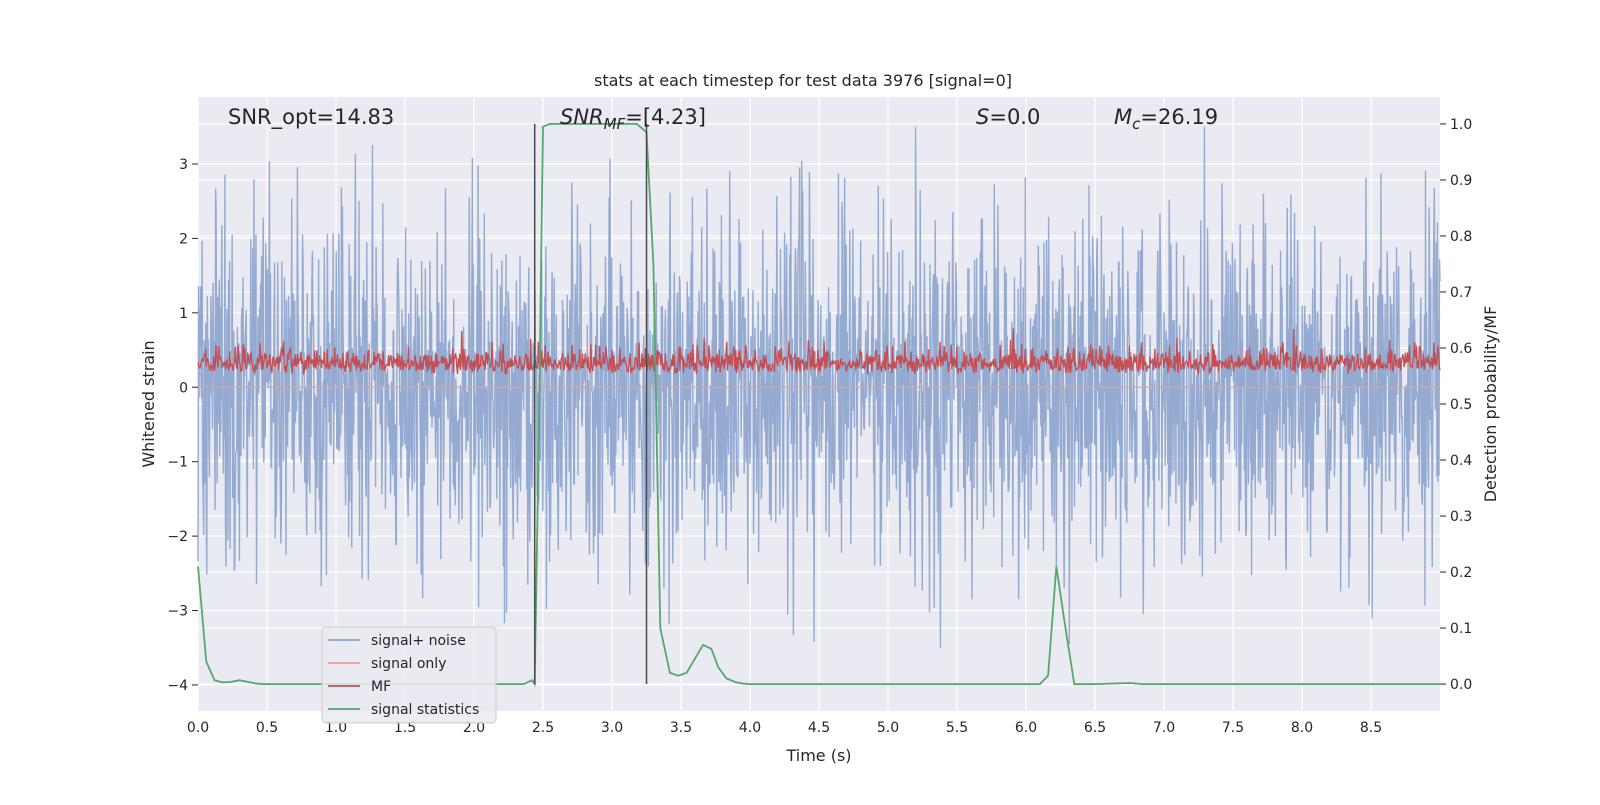 The width and height of the screenshot is (1600, 805). I want to click on x-tick-label: 8.0, so click(1302, 728).